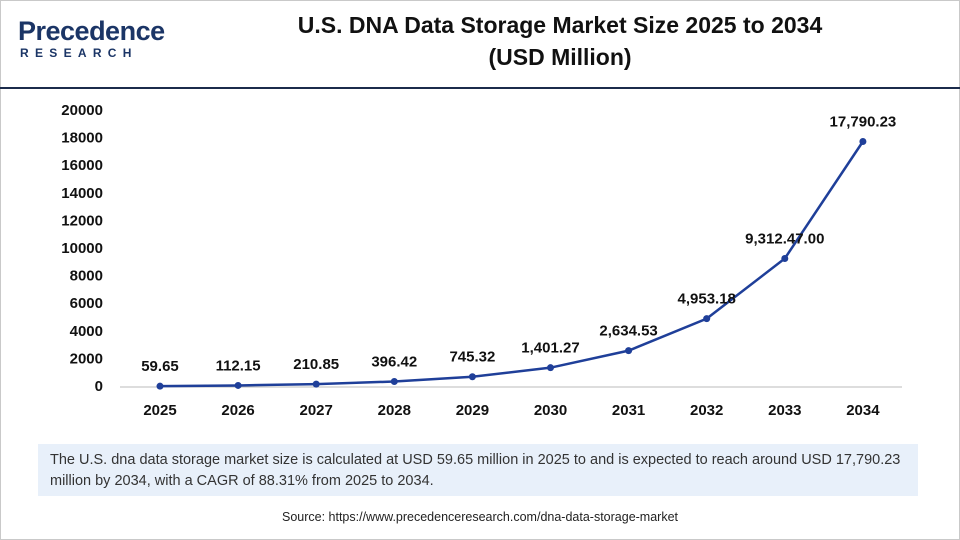  What do you see at coordinates (79, 53) in the screenshot?
I see `logo-tagline: RESEARCH` at bounding box center [79, 53].